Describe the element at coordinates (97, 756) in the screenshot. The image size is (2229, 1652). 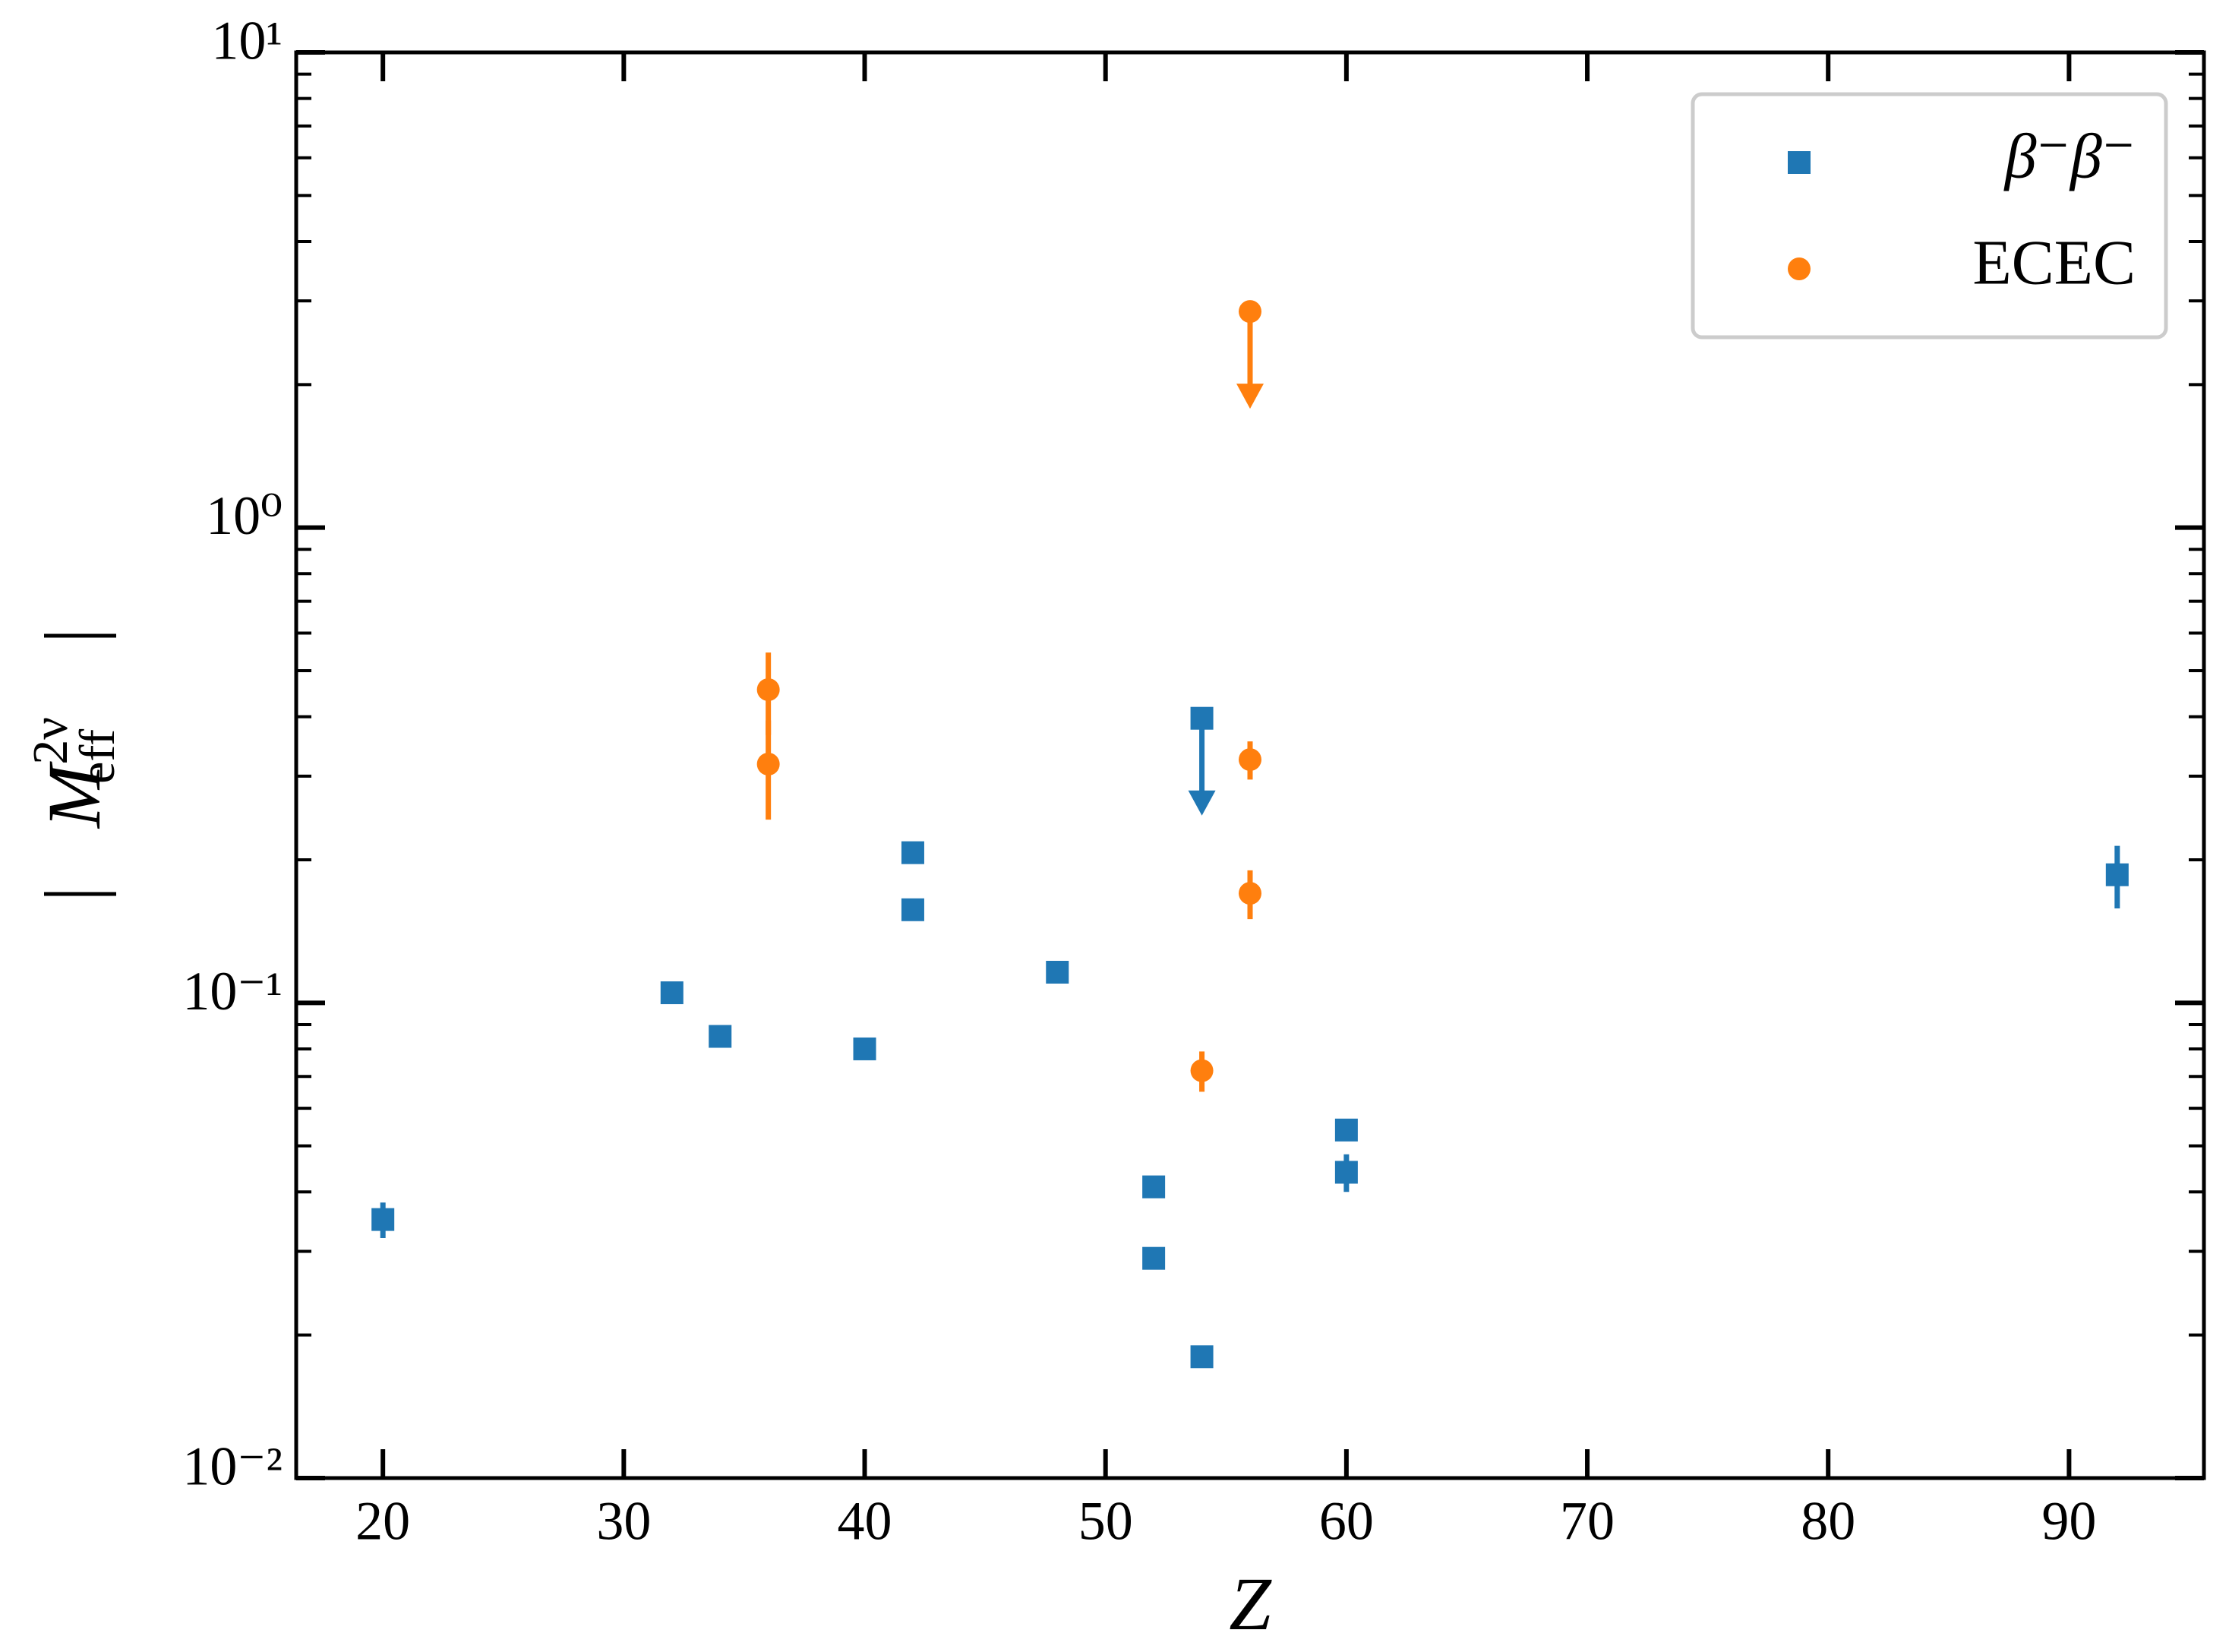
I see `y-label-sub: eff` at that location.